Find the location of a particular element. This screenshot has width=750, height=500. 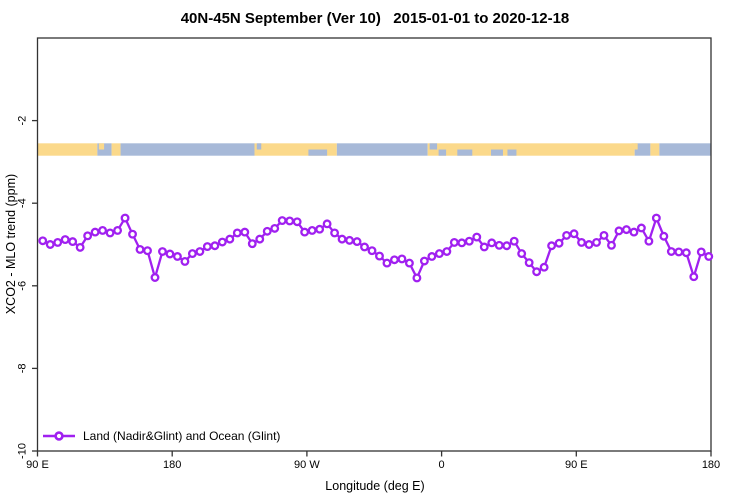

x-tick-label: 90 W is located at coordinates (307, 465).